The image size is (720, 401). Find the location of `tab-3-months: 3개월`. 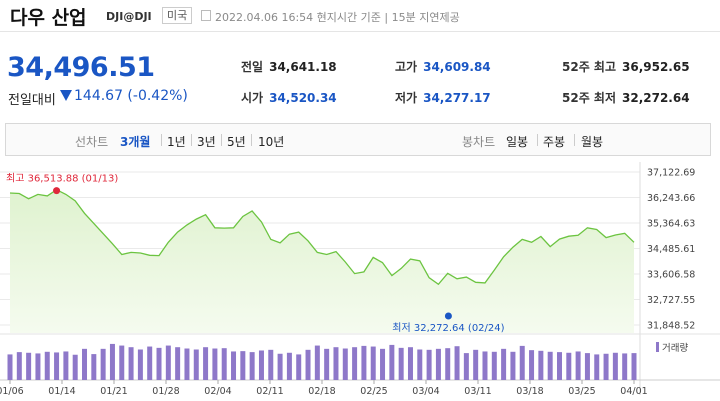

tab-3-months: 3개월 is located at coordinates (135, 142).